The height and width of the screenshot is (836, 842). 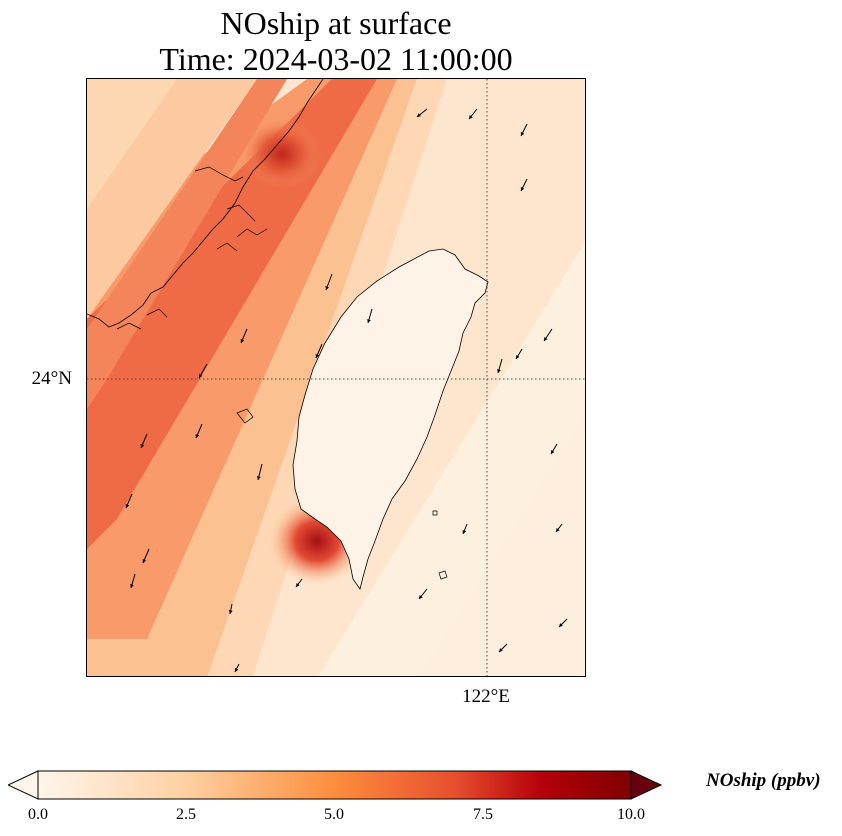 I want to click on small-island, so click(x=440, y=545).